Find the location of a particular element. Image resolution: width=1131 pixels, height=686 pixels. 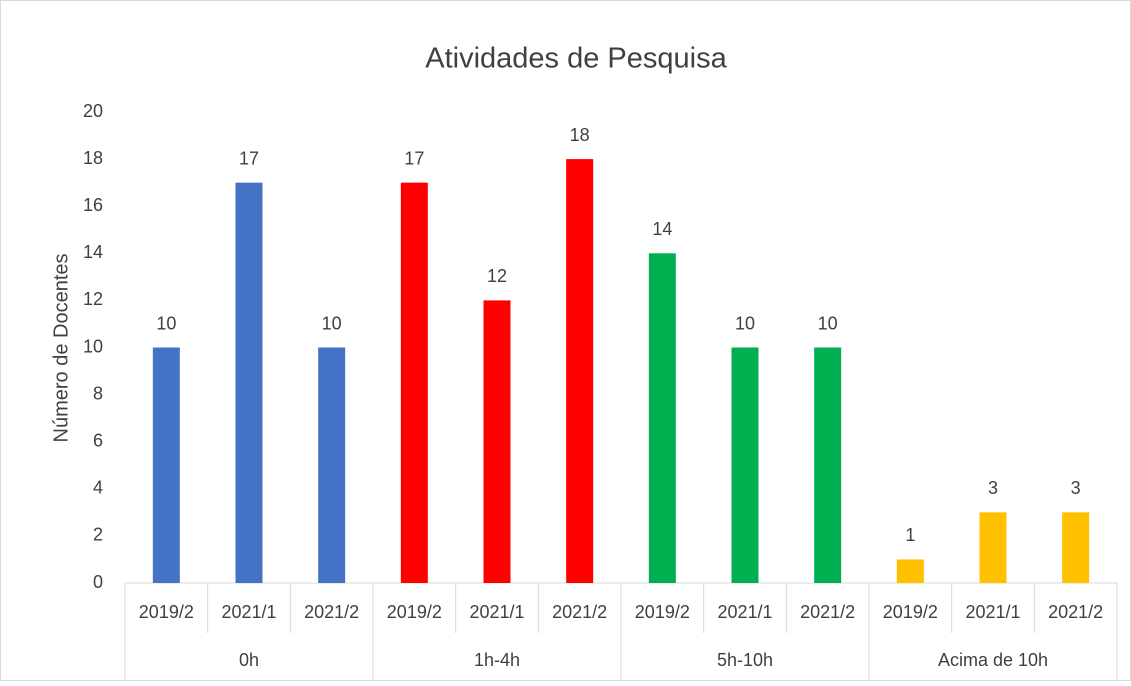

y-tick-label: 14 is located at coordinates (93, 252).